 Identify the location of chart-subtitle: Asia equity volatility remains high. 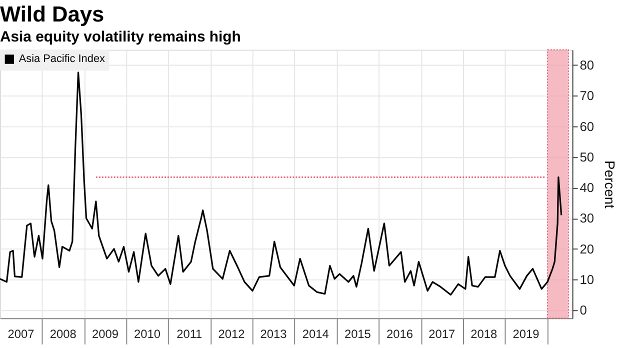
(120, 37).